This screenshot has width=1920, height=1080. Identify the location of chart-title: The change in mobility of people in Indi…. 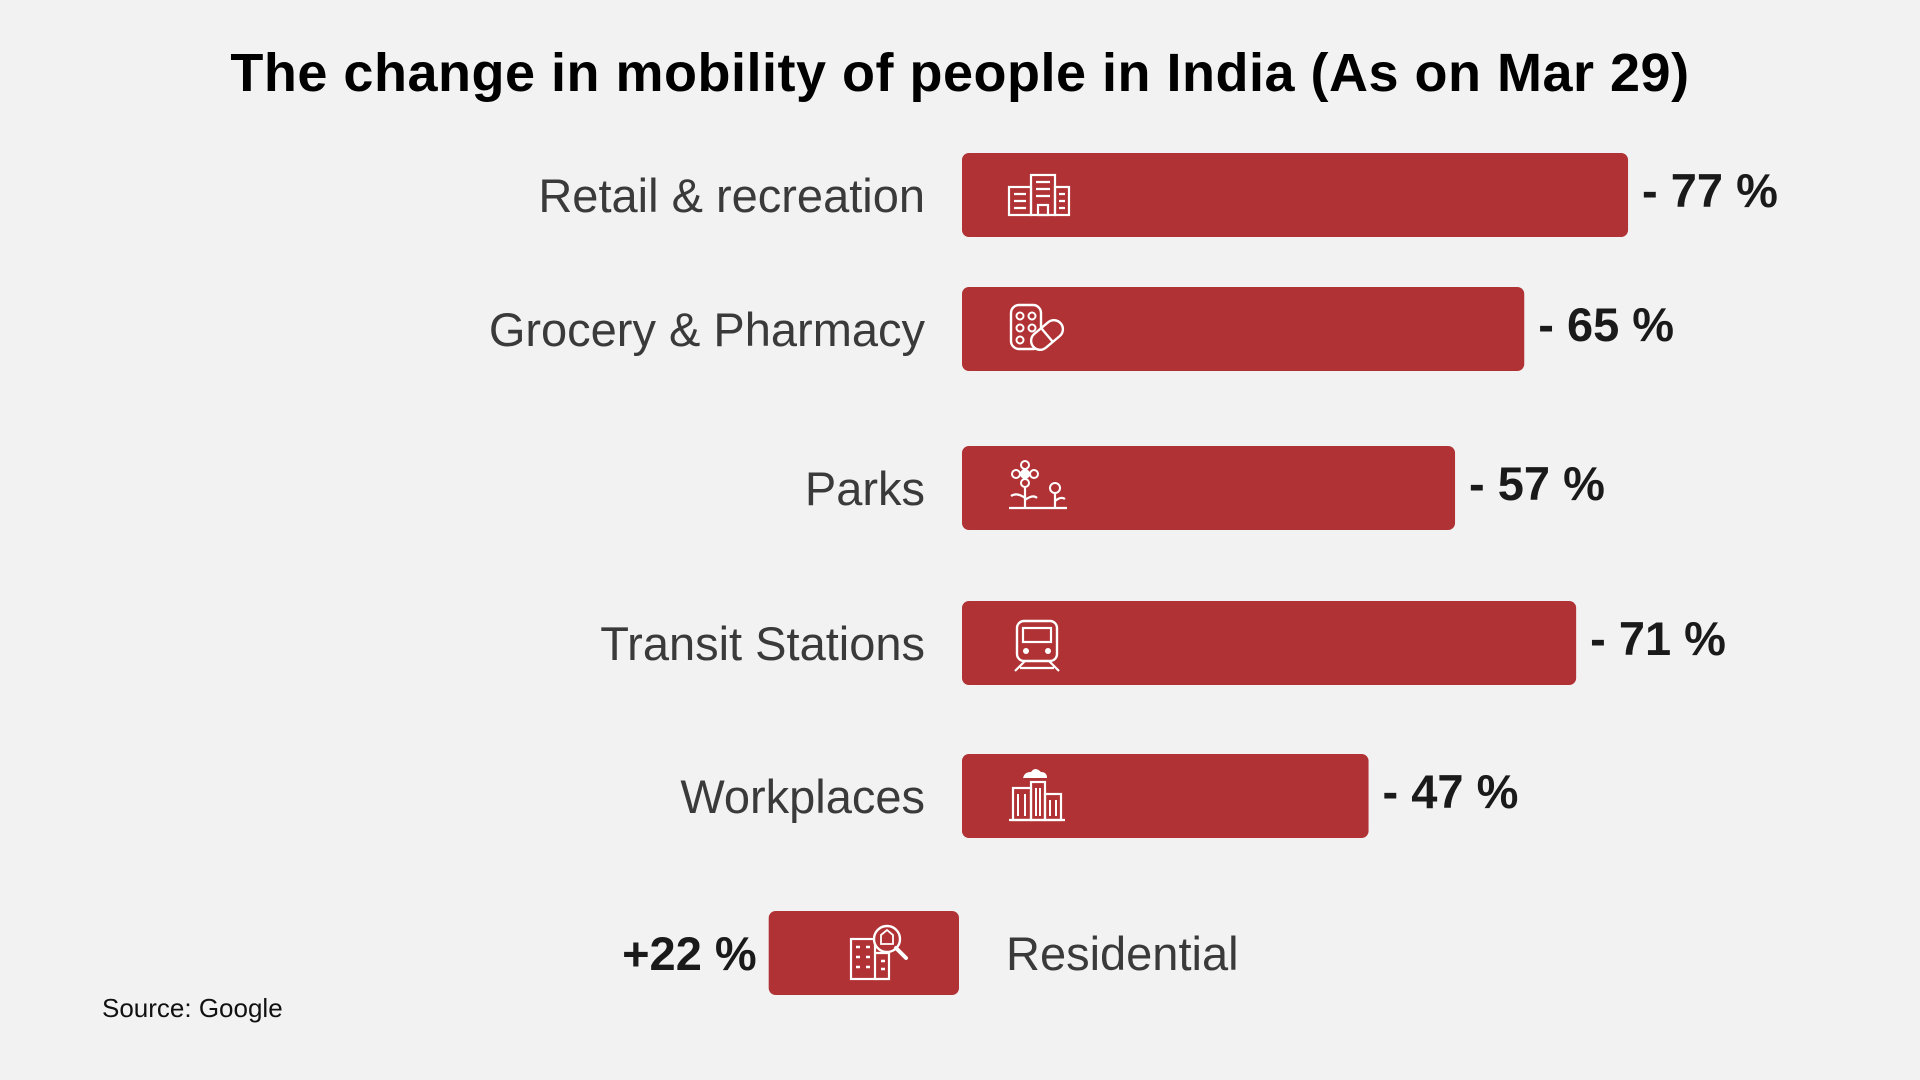
(960, 73).